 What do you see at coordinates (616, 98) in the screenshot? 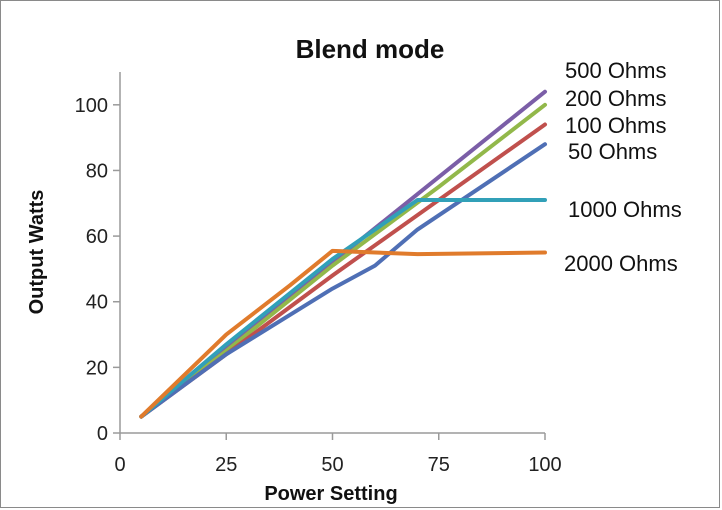
I see `series-label-200-ohms: 200 Ohms` at bounding box center [616, 98].